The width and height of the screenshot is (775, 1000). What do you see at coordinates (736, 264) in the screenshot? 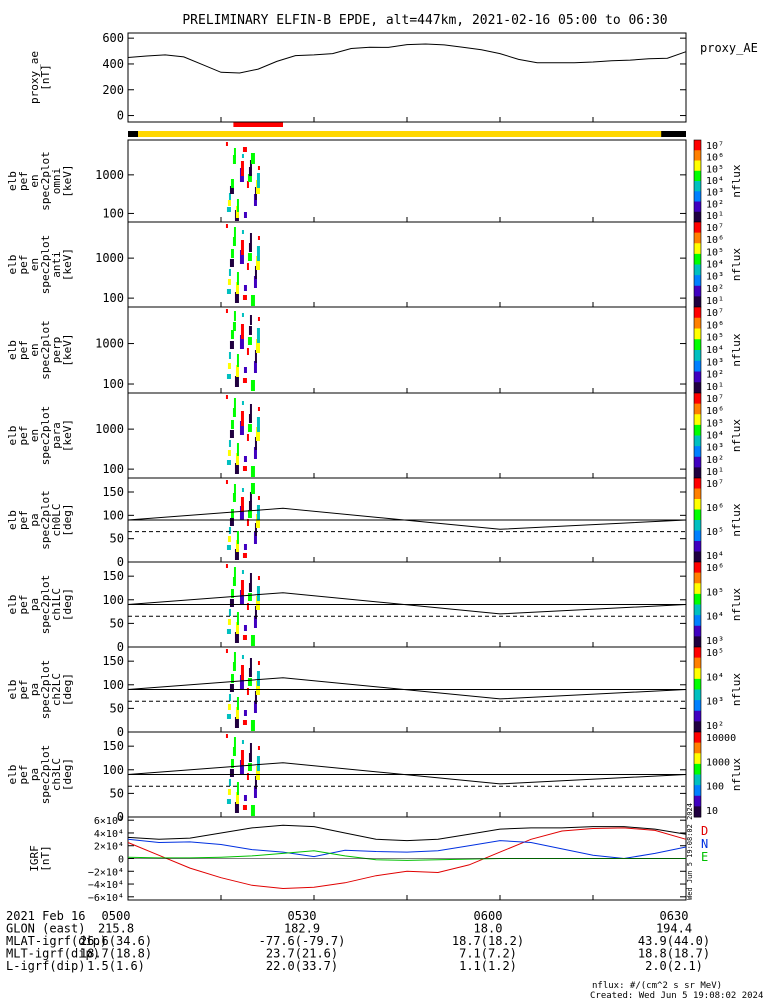
I see `colorbar-label: nflux` at bounding box center [736, 264].